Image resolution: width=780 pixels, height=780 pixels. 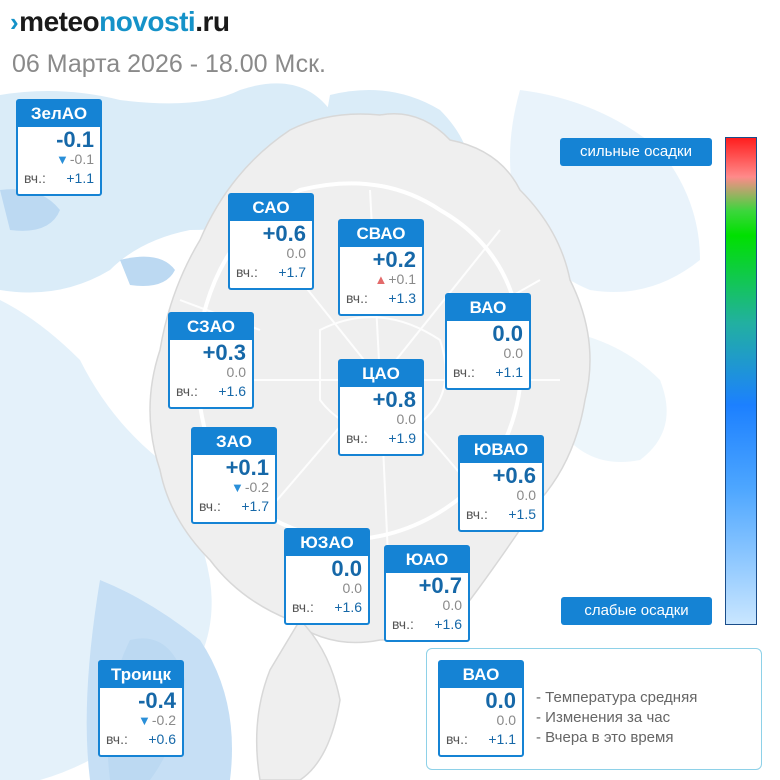 What do you see at coordinates (501, 513) in the screenshot?
I see `district-yesterday: вч.: +1.5` at bounding box center [501, 513].